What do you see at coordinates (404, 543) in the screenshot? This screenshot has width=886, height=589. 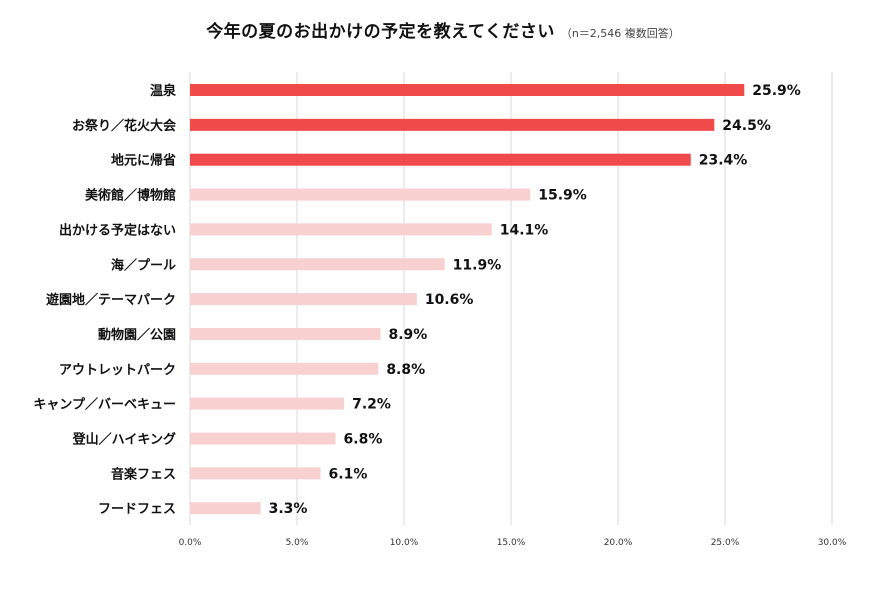 I see `x-tick-label: 10.0%` at bounding box center [404, 543].